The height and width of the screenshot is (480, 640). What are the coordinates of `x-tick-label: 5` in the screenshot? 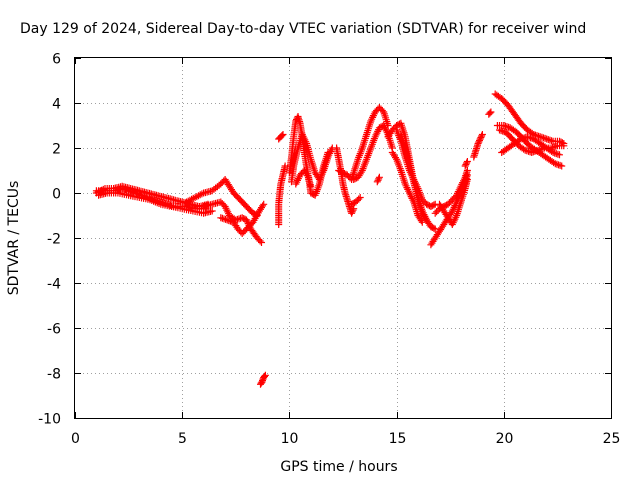 It's located at (182, 439).